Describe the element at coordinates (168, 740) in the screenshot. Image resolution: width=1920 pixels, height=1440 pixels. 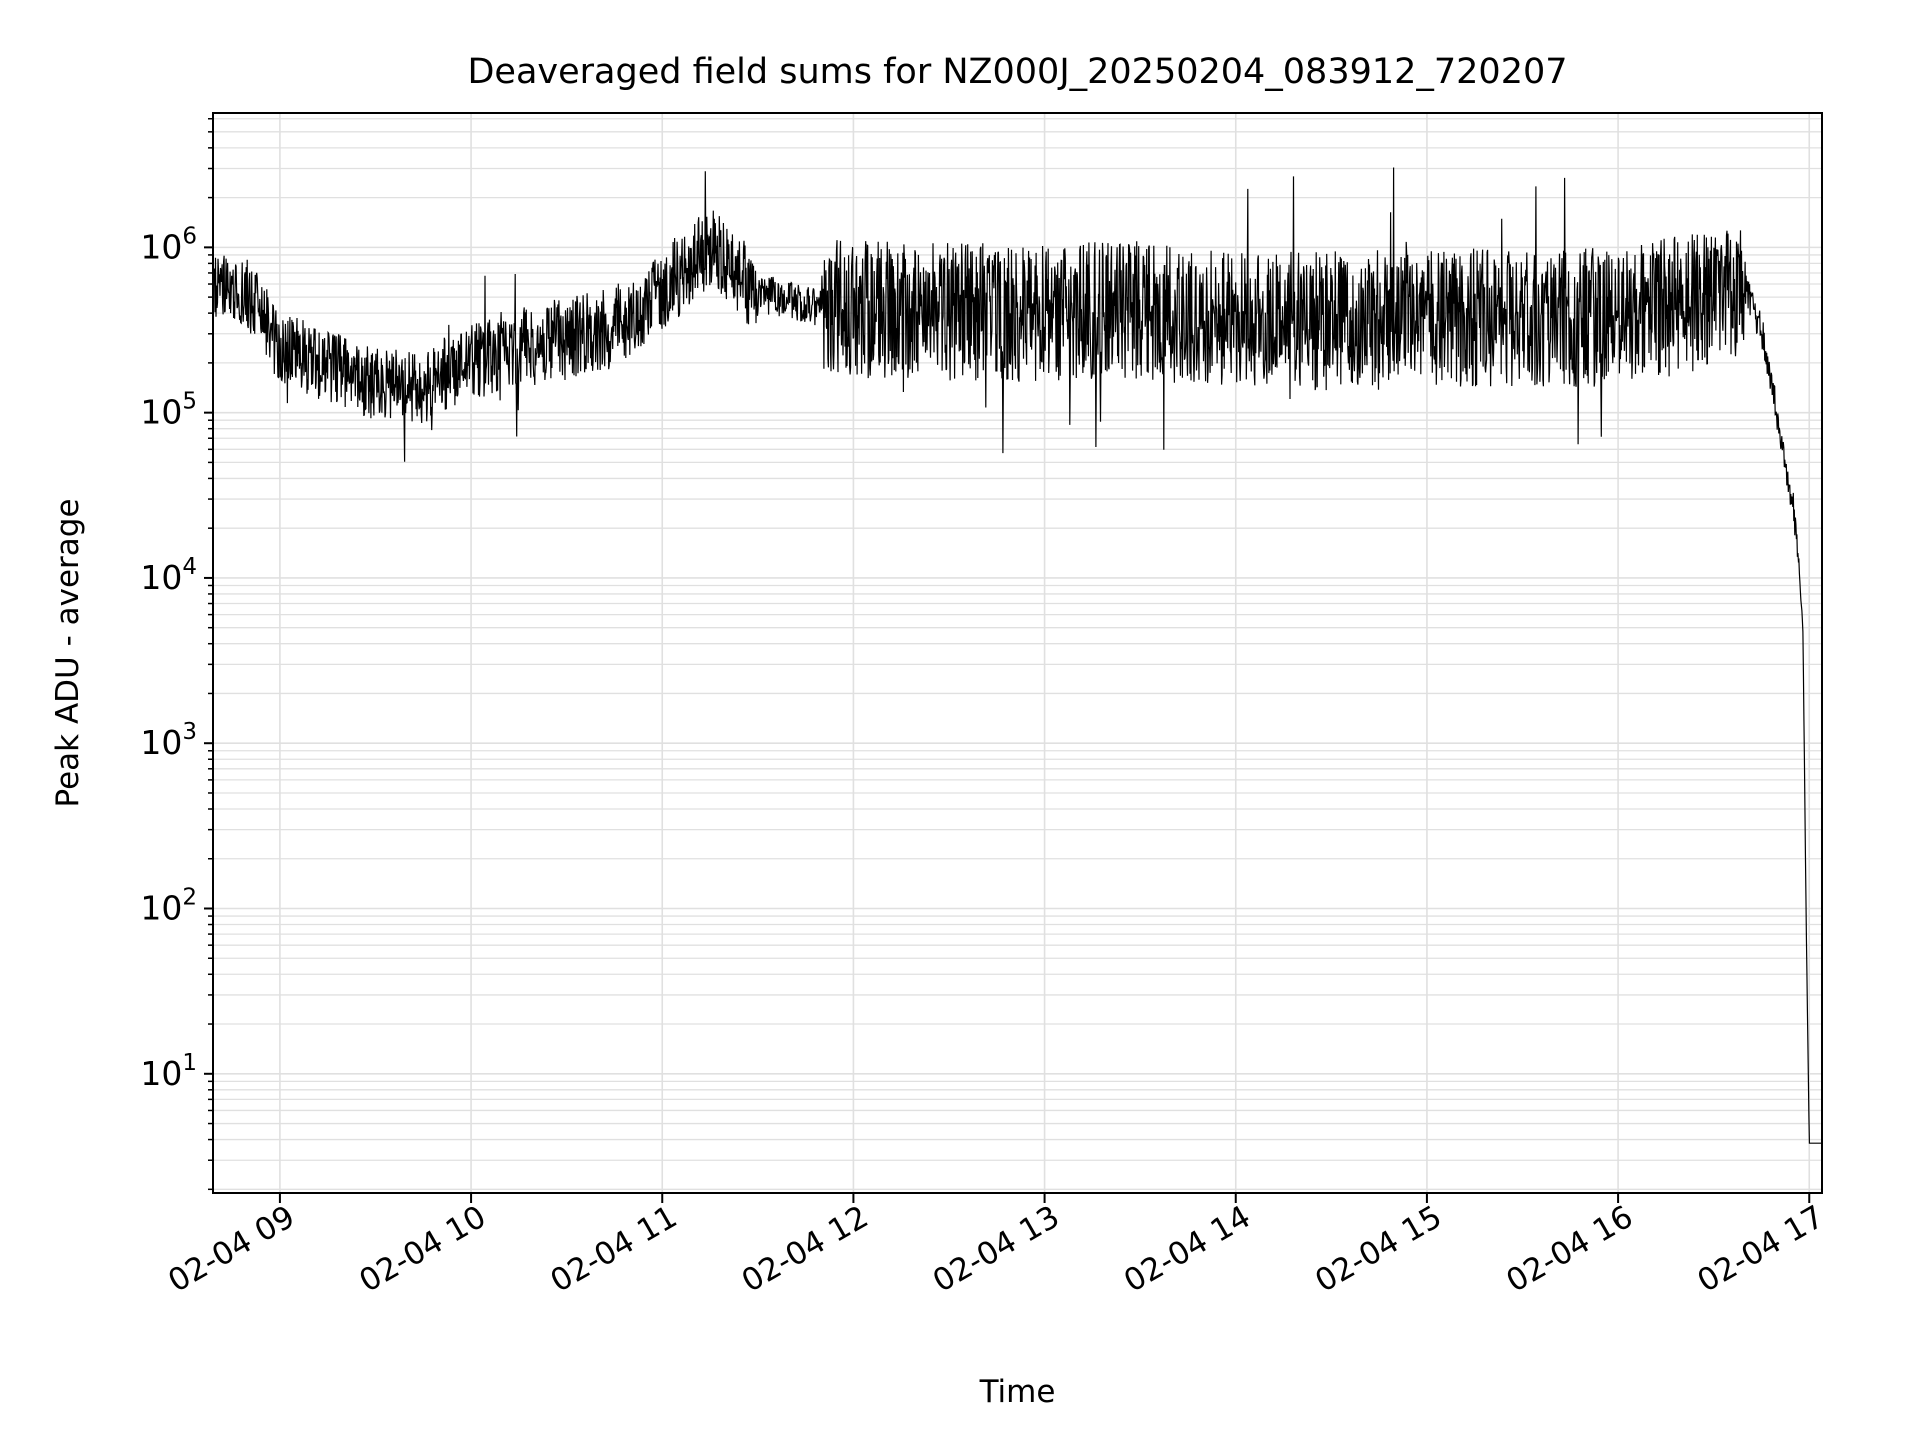
I see `y-tick-label: 103` at that location.